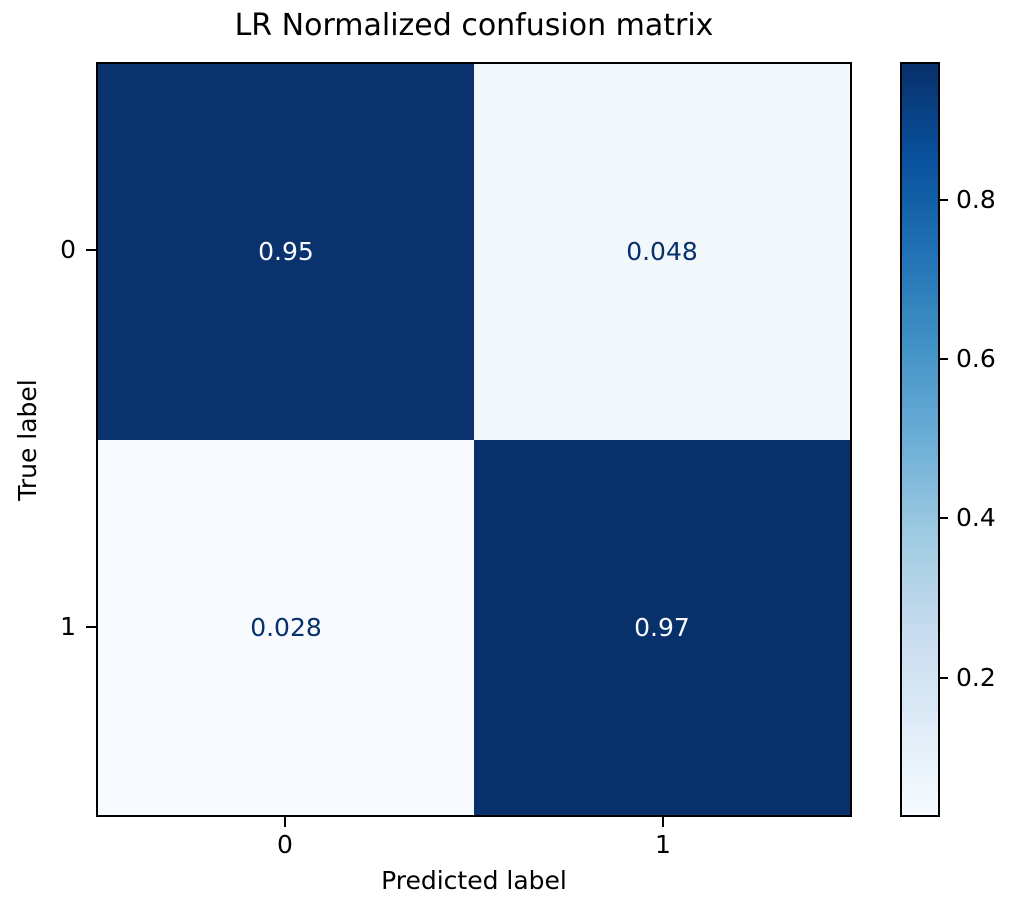  Describe the element at coordinates (68, 249) in the screenshot. I see `y-tick-label-0: 0` at that location.